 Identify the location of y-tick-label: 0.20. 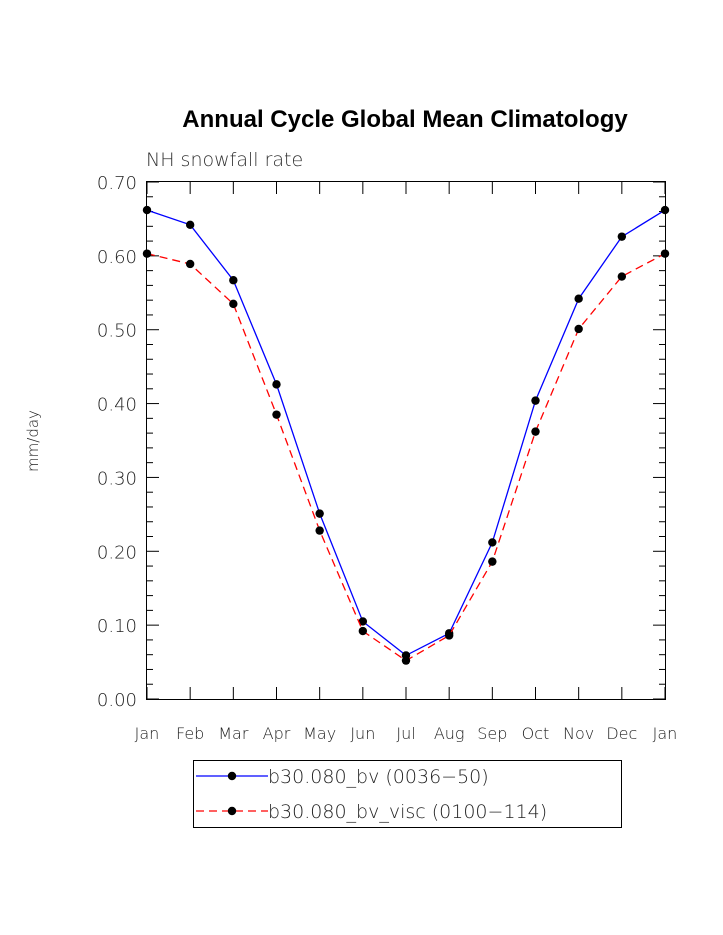
(117, 552).